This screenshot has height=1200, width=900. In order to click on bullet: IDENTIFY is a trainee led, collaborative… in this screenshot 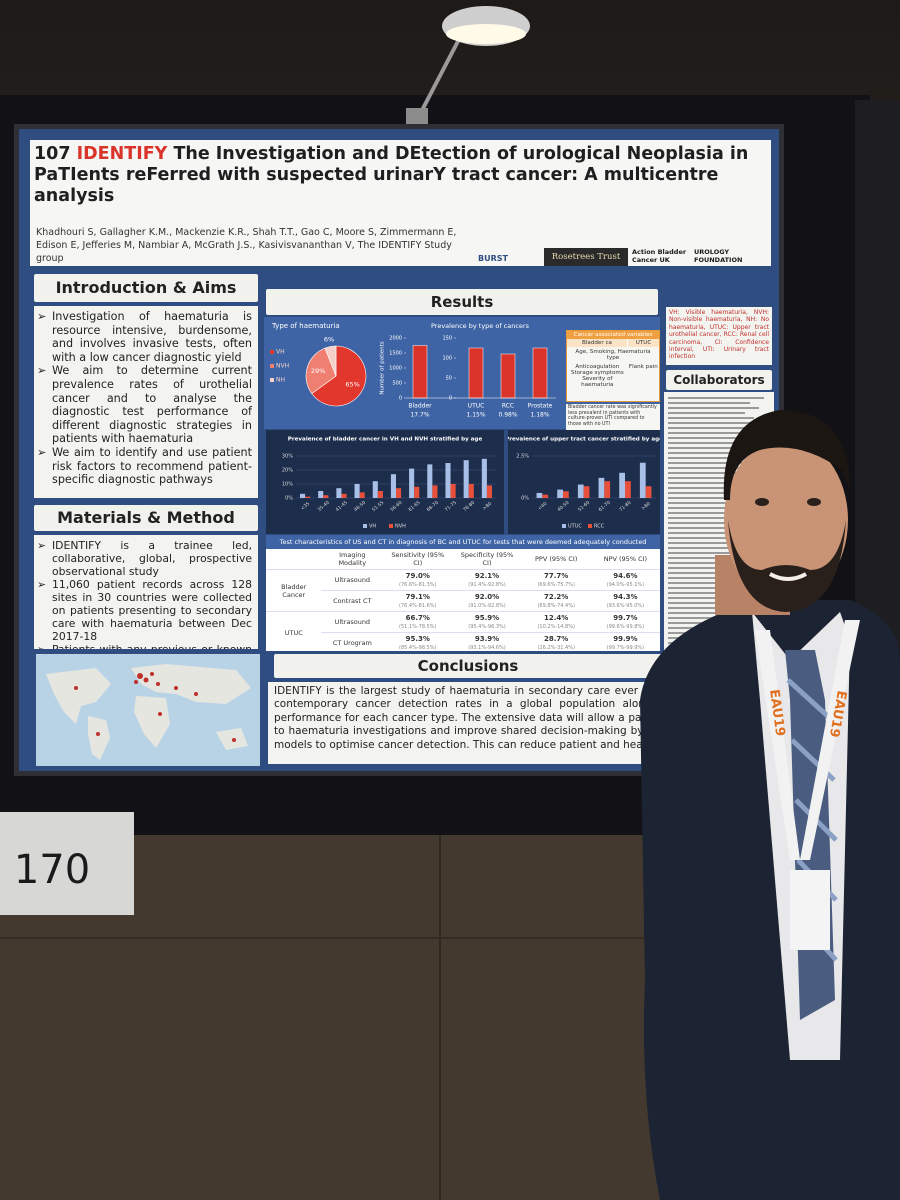, I will do `click(144, 558)`.